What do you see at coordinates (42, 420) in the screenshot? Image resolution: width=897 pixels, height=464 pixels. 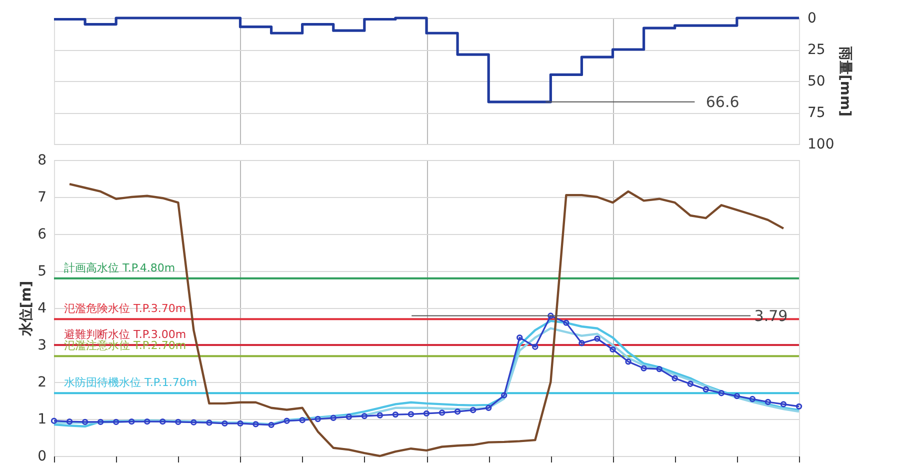 I see `y-tick-label: 1` at bounding box center [42, 420].